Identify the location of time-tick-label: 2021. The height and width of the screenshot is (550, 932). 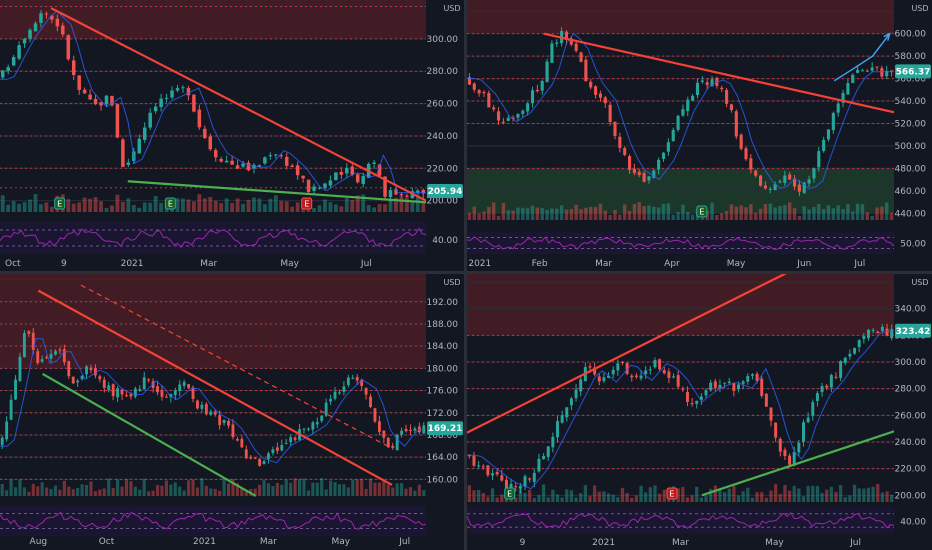
(204, 542).